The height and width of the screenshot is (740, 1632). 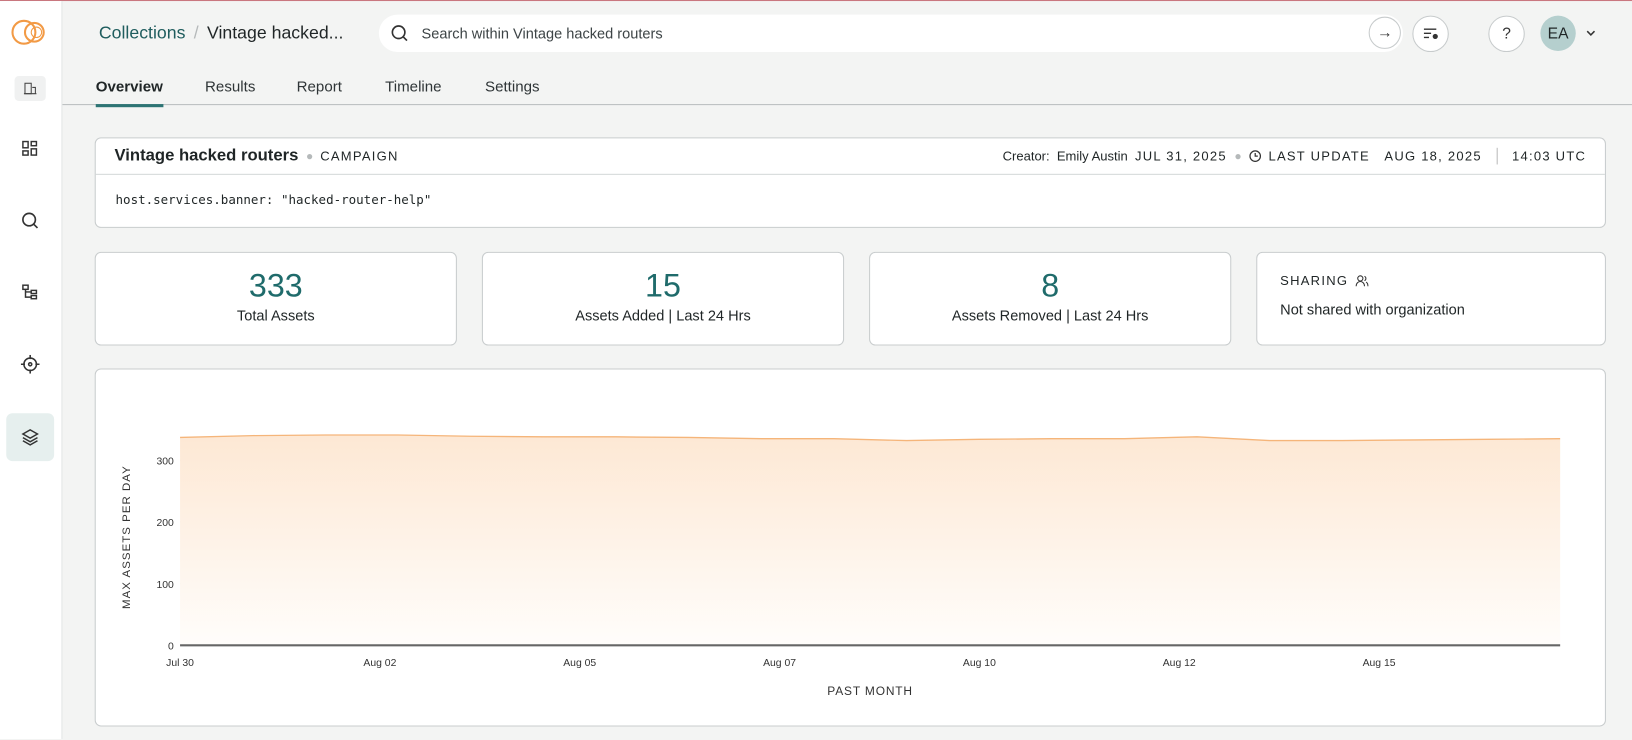 I want to click on x-tick-label: Aug 07, so click(x=779, y=663).